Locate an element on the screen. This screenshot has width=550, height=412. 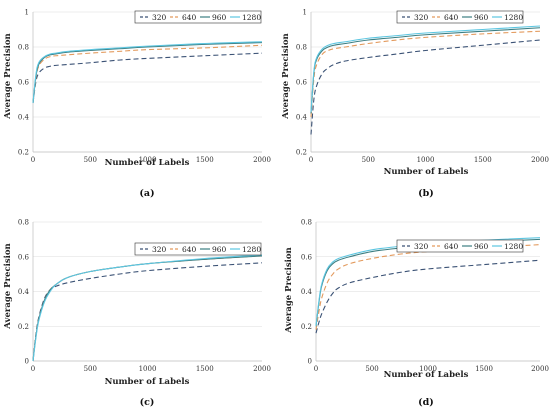
panel-b-ytick-label: 1 is located at coordinates (305, 13).